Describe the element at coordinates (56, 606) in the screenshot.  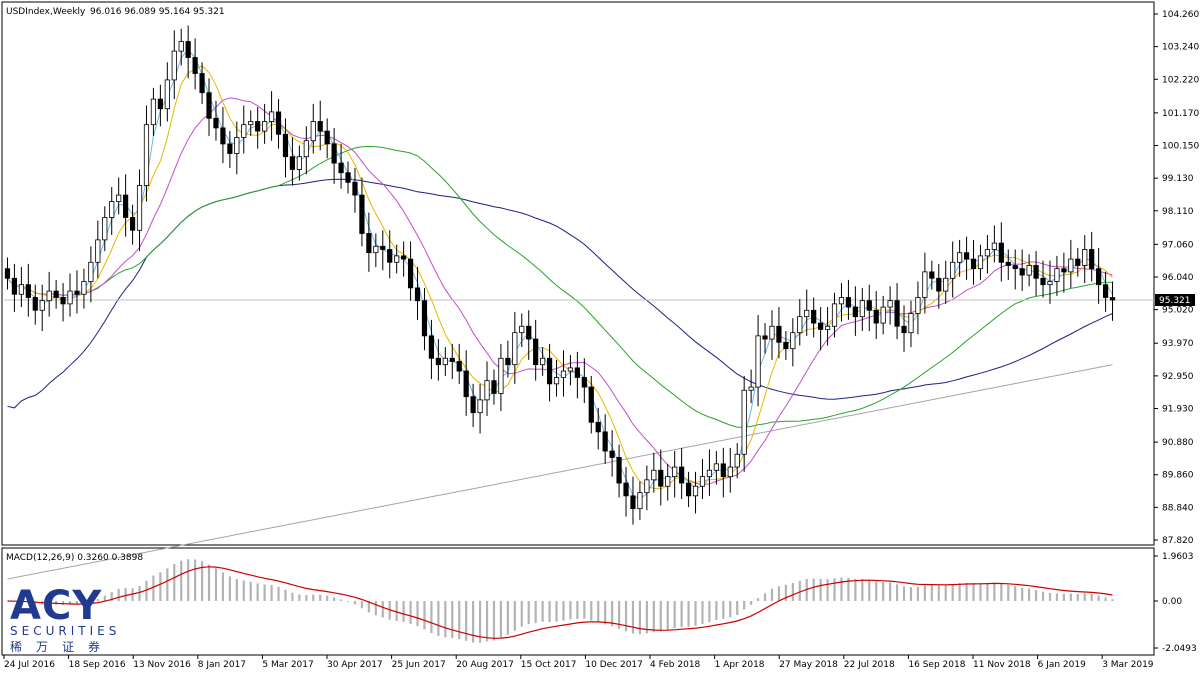
I see `logo-word: ACY` at that location.